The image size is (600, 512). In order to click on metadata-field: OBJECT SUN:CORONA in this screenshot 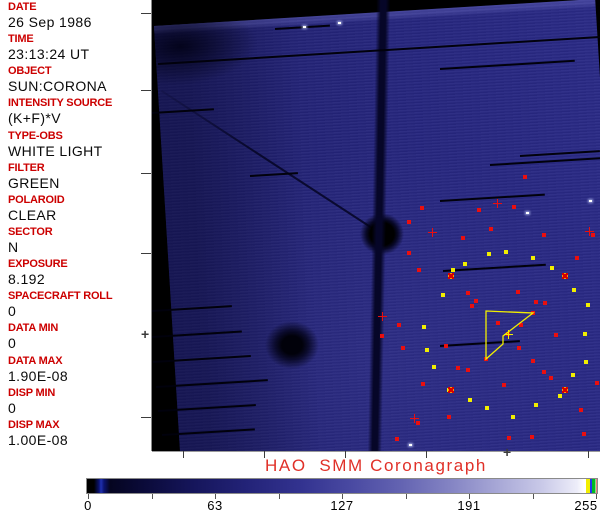, I will do `click(76, 81)`.